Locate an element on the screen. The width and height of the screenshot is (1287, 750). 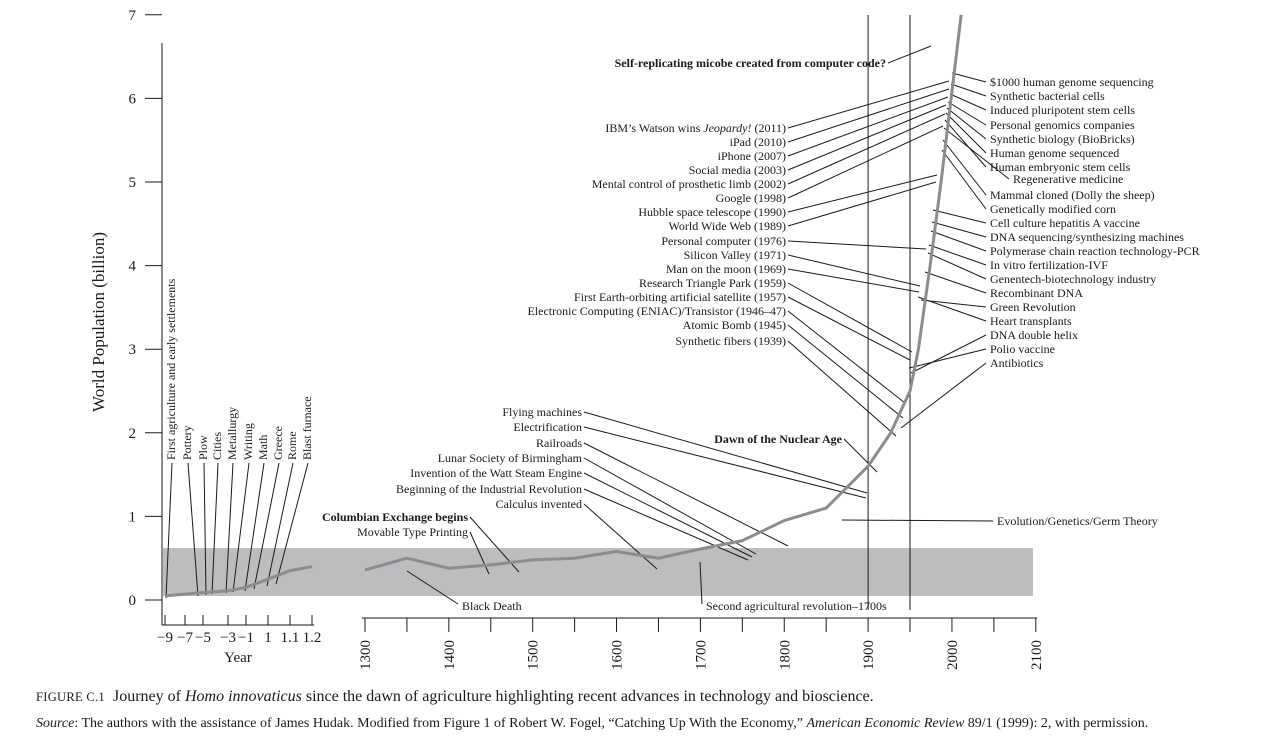
annotation-label: Dawn of the Nuclear Age is located at coordinates (778, 439).